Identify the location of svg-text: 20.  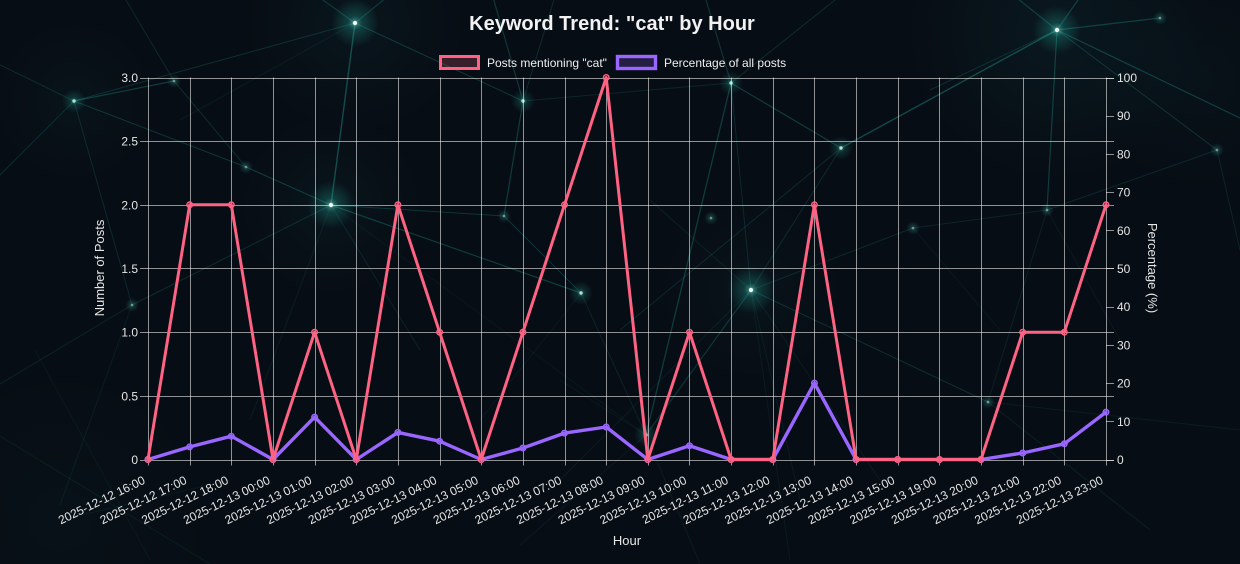
(1124, 384).